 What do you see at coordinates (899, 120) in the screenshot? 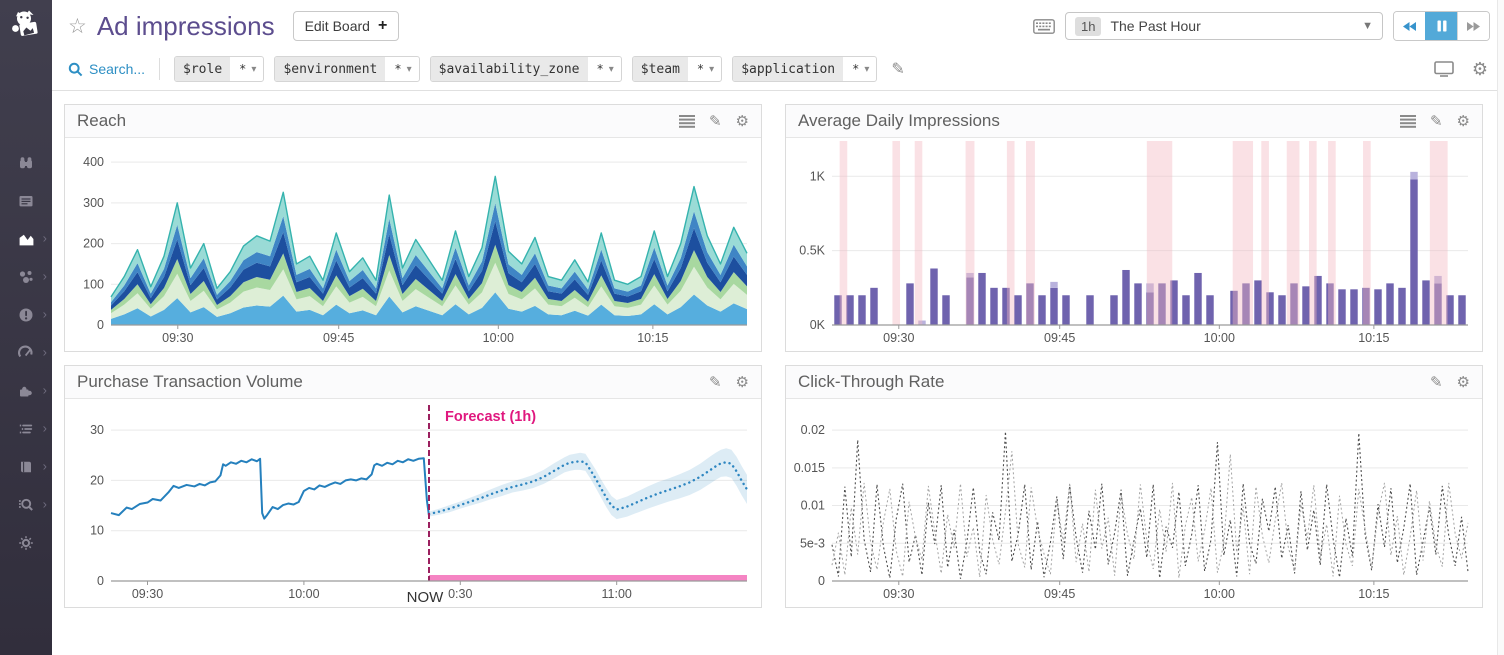
I see `panel-title: Average Daily Impressions` at bounding box center [899, 120].